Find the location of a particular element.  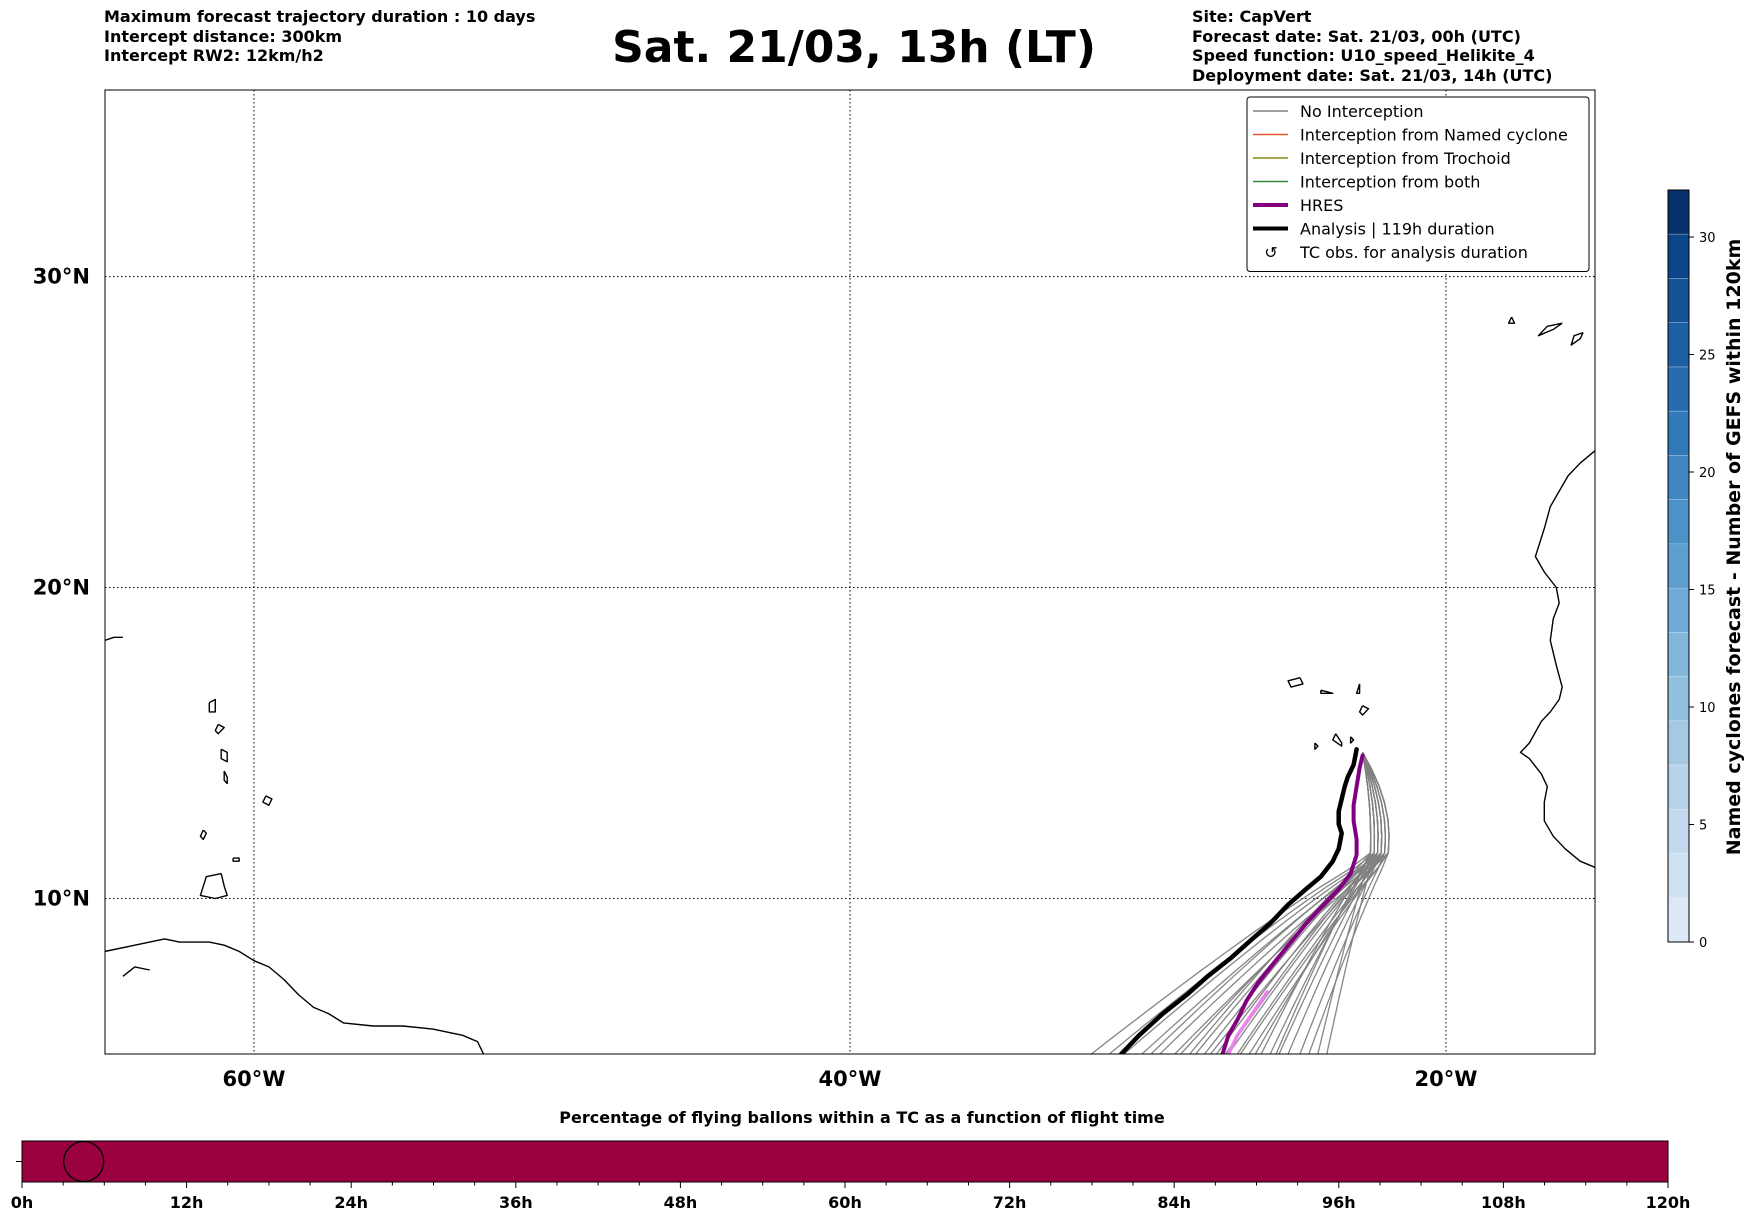

deployment-date-text: Deployment date: Sat. 21/03, 14h (UTC) is located at coordinates (1372, 75).